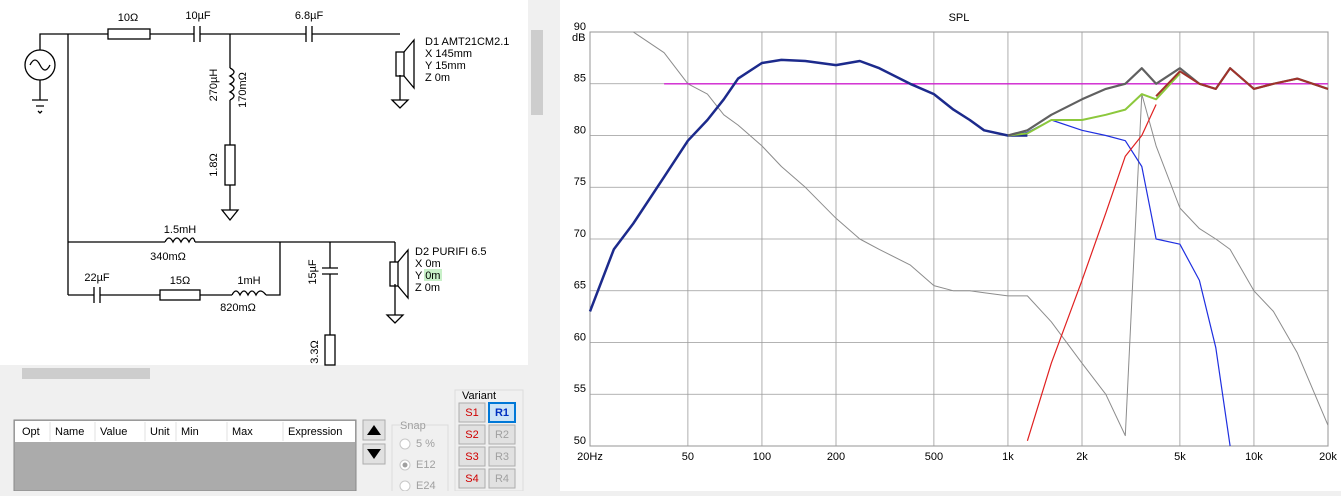 The image size is (1341, 496). What do you see at coordinates (168, 257) in the screenshot?
I see `component-label: 340mΩ` at bounding box center [168, 257].